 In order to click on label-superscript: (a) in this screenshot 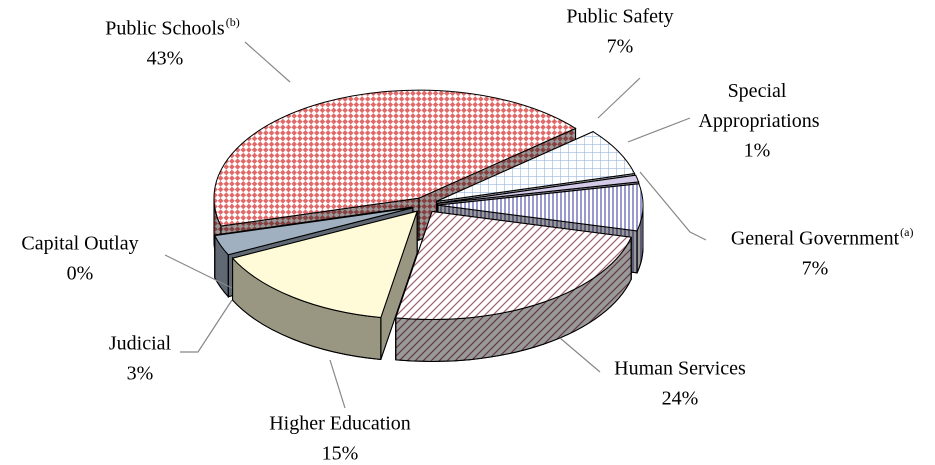, I will do `click(906, 232)`.